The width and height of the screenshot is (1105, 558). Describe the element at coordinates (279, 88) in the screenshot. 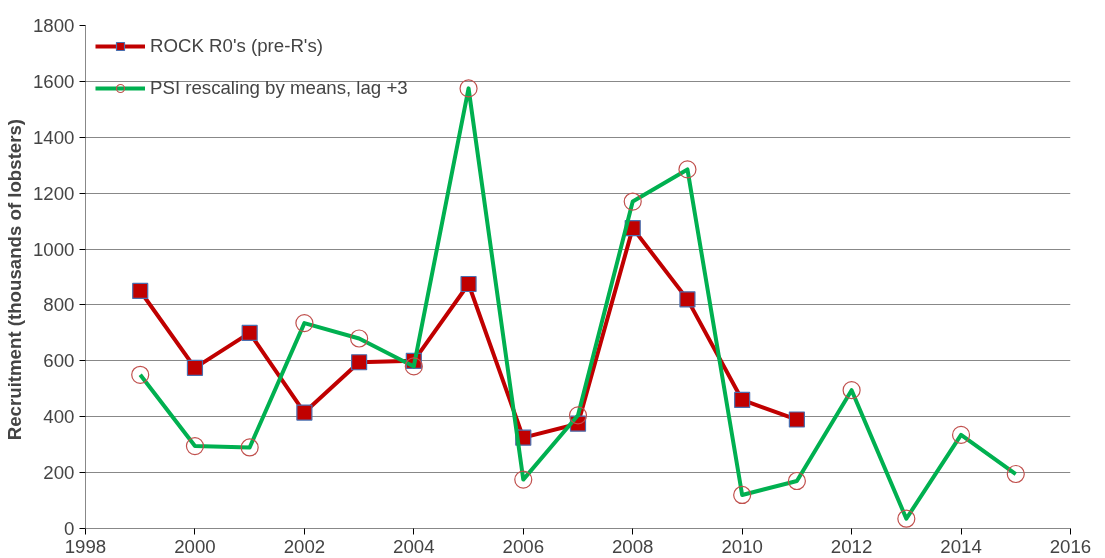

I see `legend-label: PSI rescaling by means, lag +3` at that location.